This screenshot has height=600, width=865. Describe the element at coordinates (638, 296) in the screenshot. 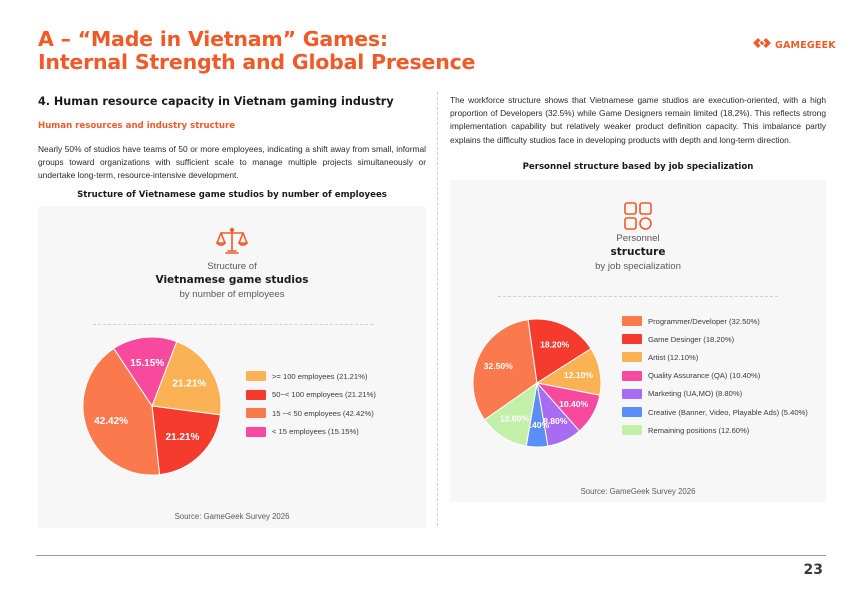

I see `right-panel-divider` at that location.